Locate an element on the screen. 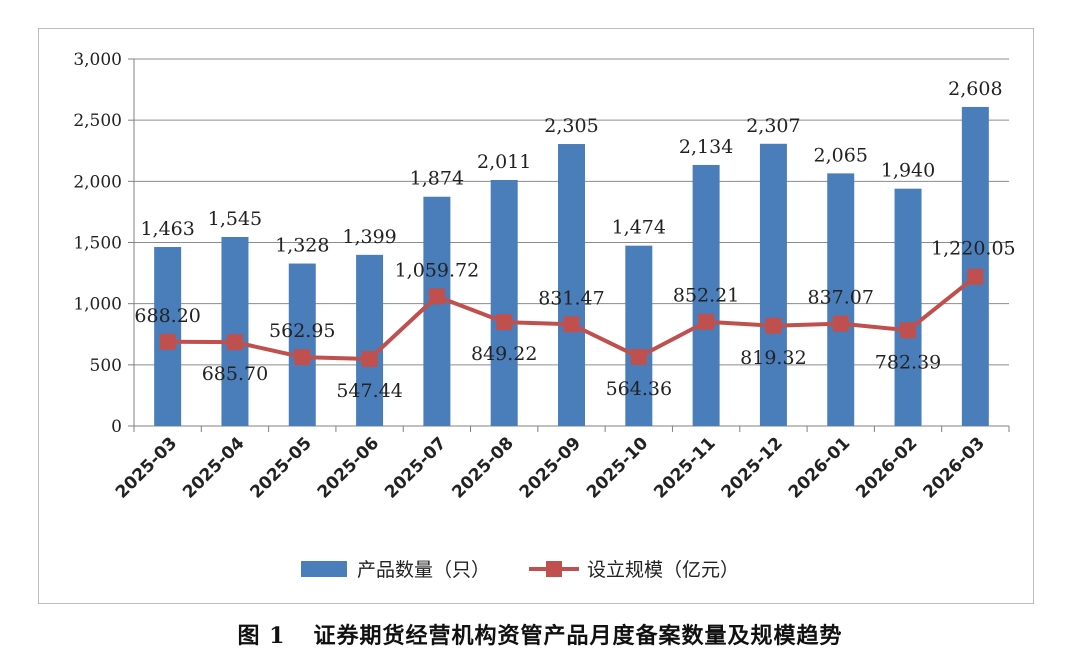 This screenshot has height=669, width=1080. line-data-label: 852.21 is located at coordinates (706, 296).